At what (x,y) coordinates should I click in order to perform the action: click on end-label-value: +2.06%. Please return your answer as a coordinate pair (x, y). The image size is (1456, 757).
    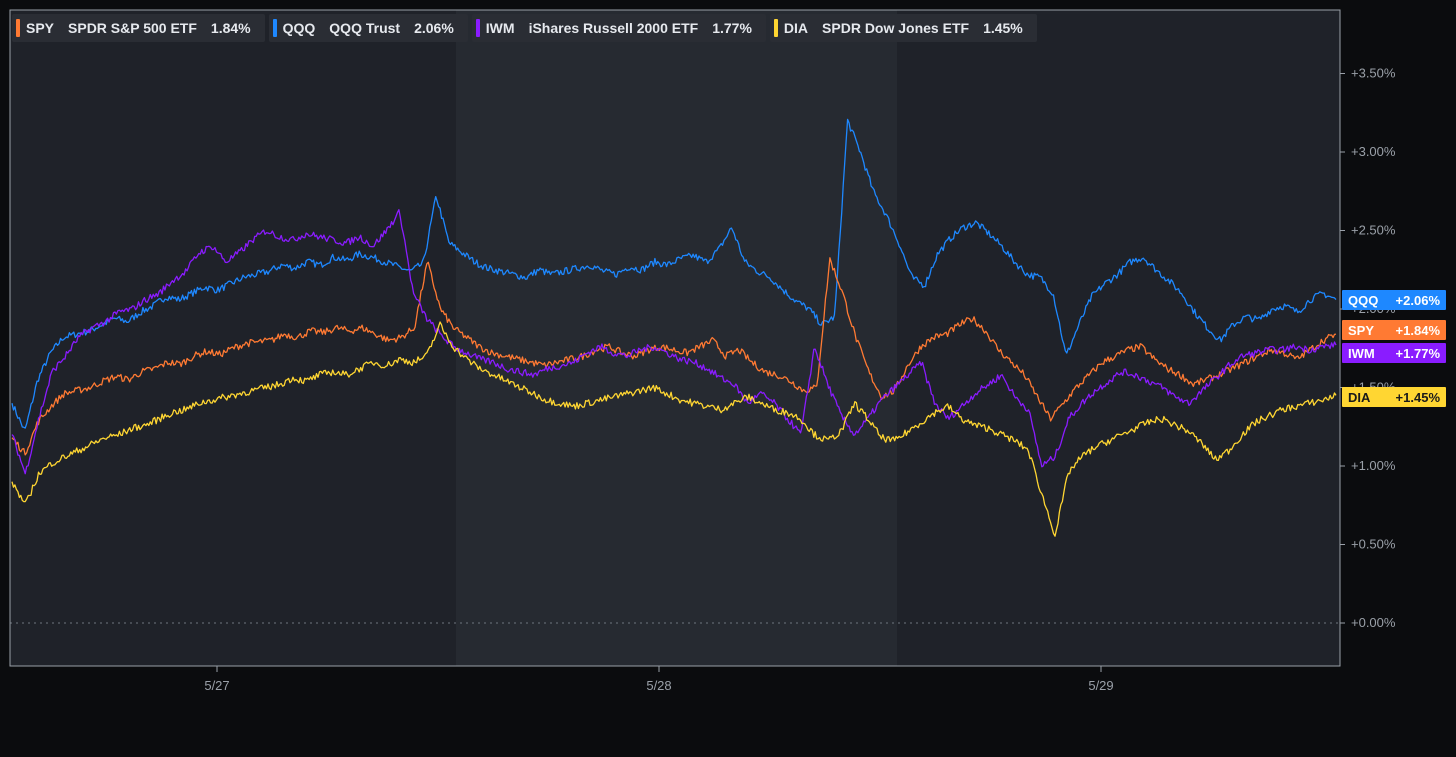
    Looking at the image, I should click on (1418, 300).